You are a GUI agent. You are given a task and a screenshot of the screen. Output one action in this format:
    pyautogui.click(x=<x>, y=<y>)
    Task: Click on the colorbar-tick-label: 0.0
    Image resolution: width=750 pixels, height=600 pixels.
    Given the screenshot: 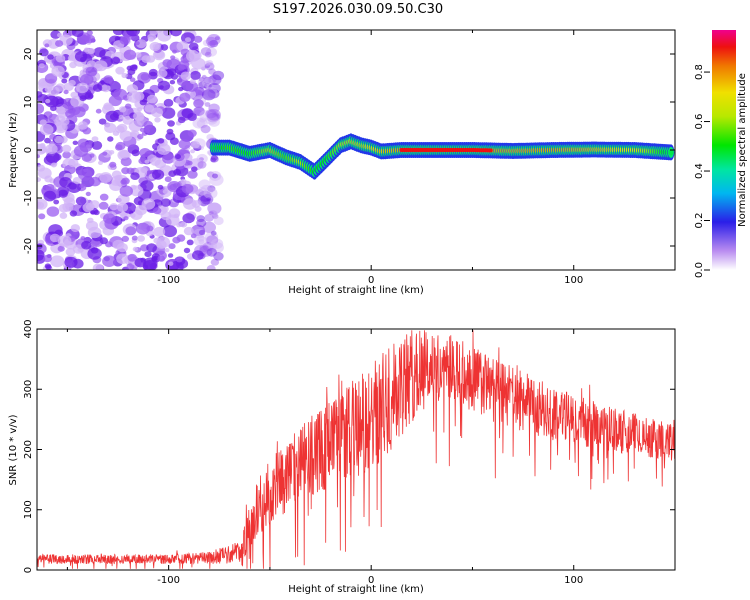 What is the action you would take?
    pyautogui.click(x=699, y=270)
    